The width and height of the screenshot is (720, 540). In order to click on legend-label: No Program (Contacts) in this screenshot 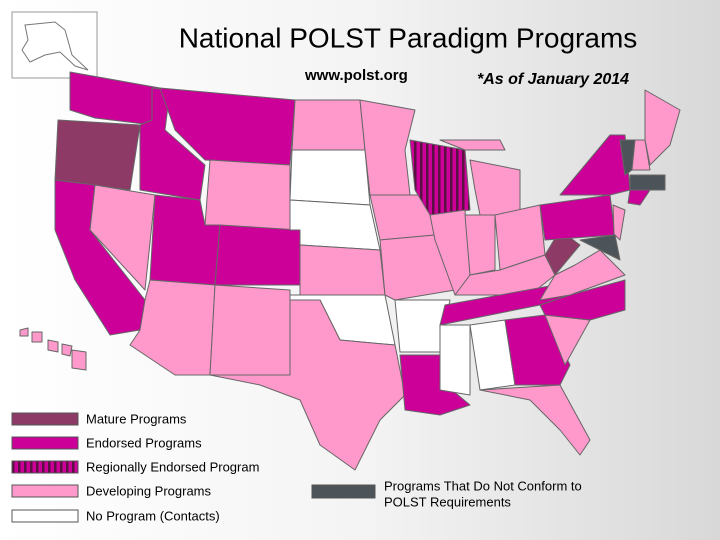, I will do `click(153, 515)`.